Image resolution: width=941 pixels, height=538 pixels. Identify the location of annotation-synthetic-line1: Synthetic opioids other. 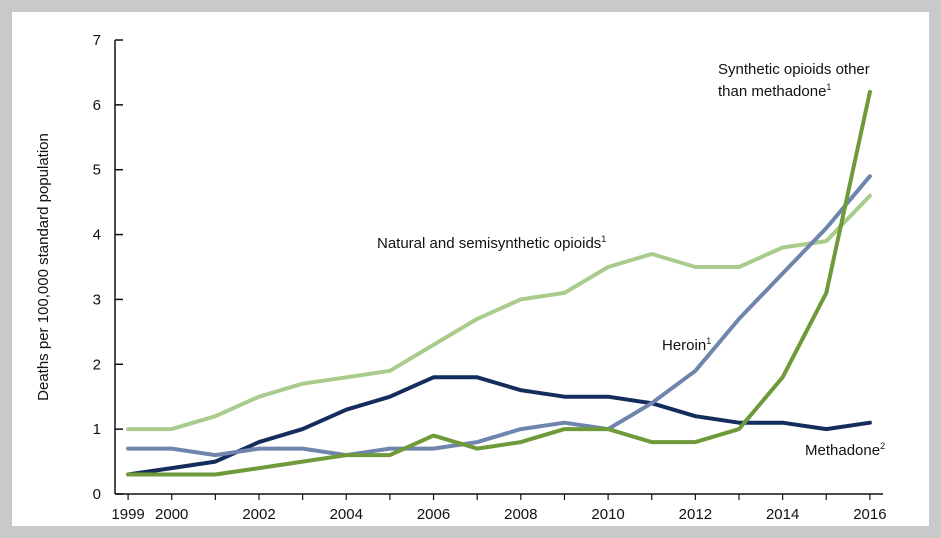
(794, 69).